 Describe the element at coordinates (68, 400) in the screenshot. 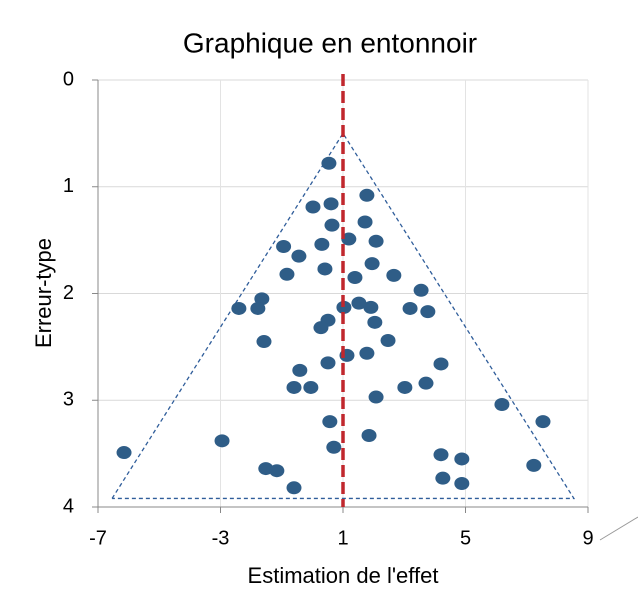

I see `y-tick-label: 3` at that location.